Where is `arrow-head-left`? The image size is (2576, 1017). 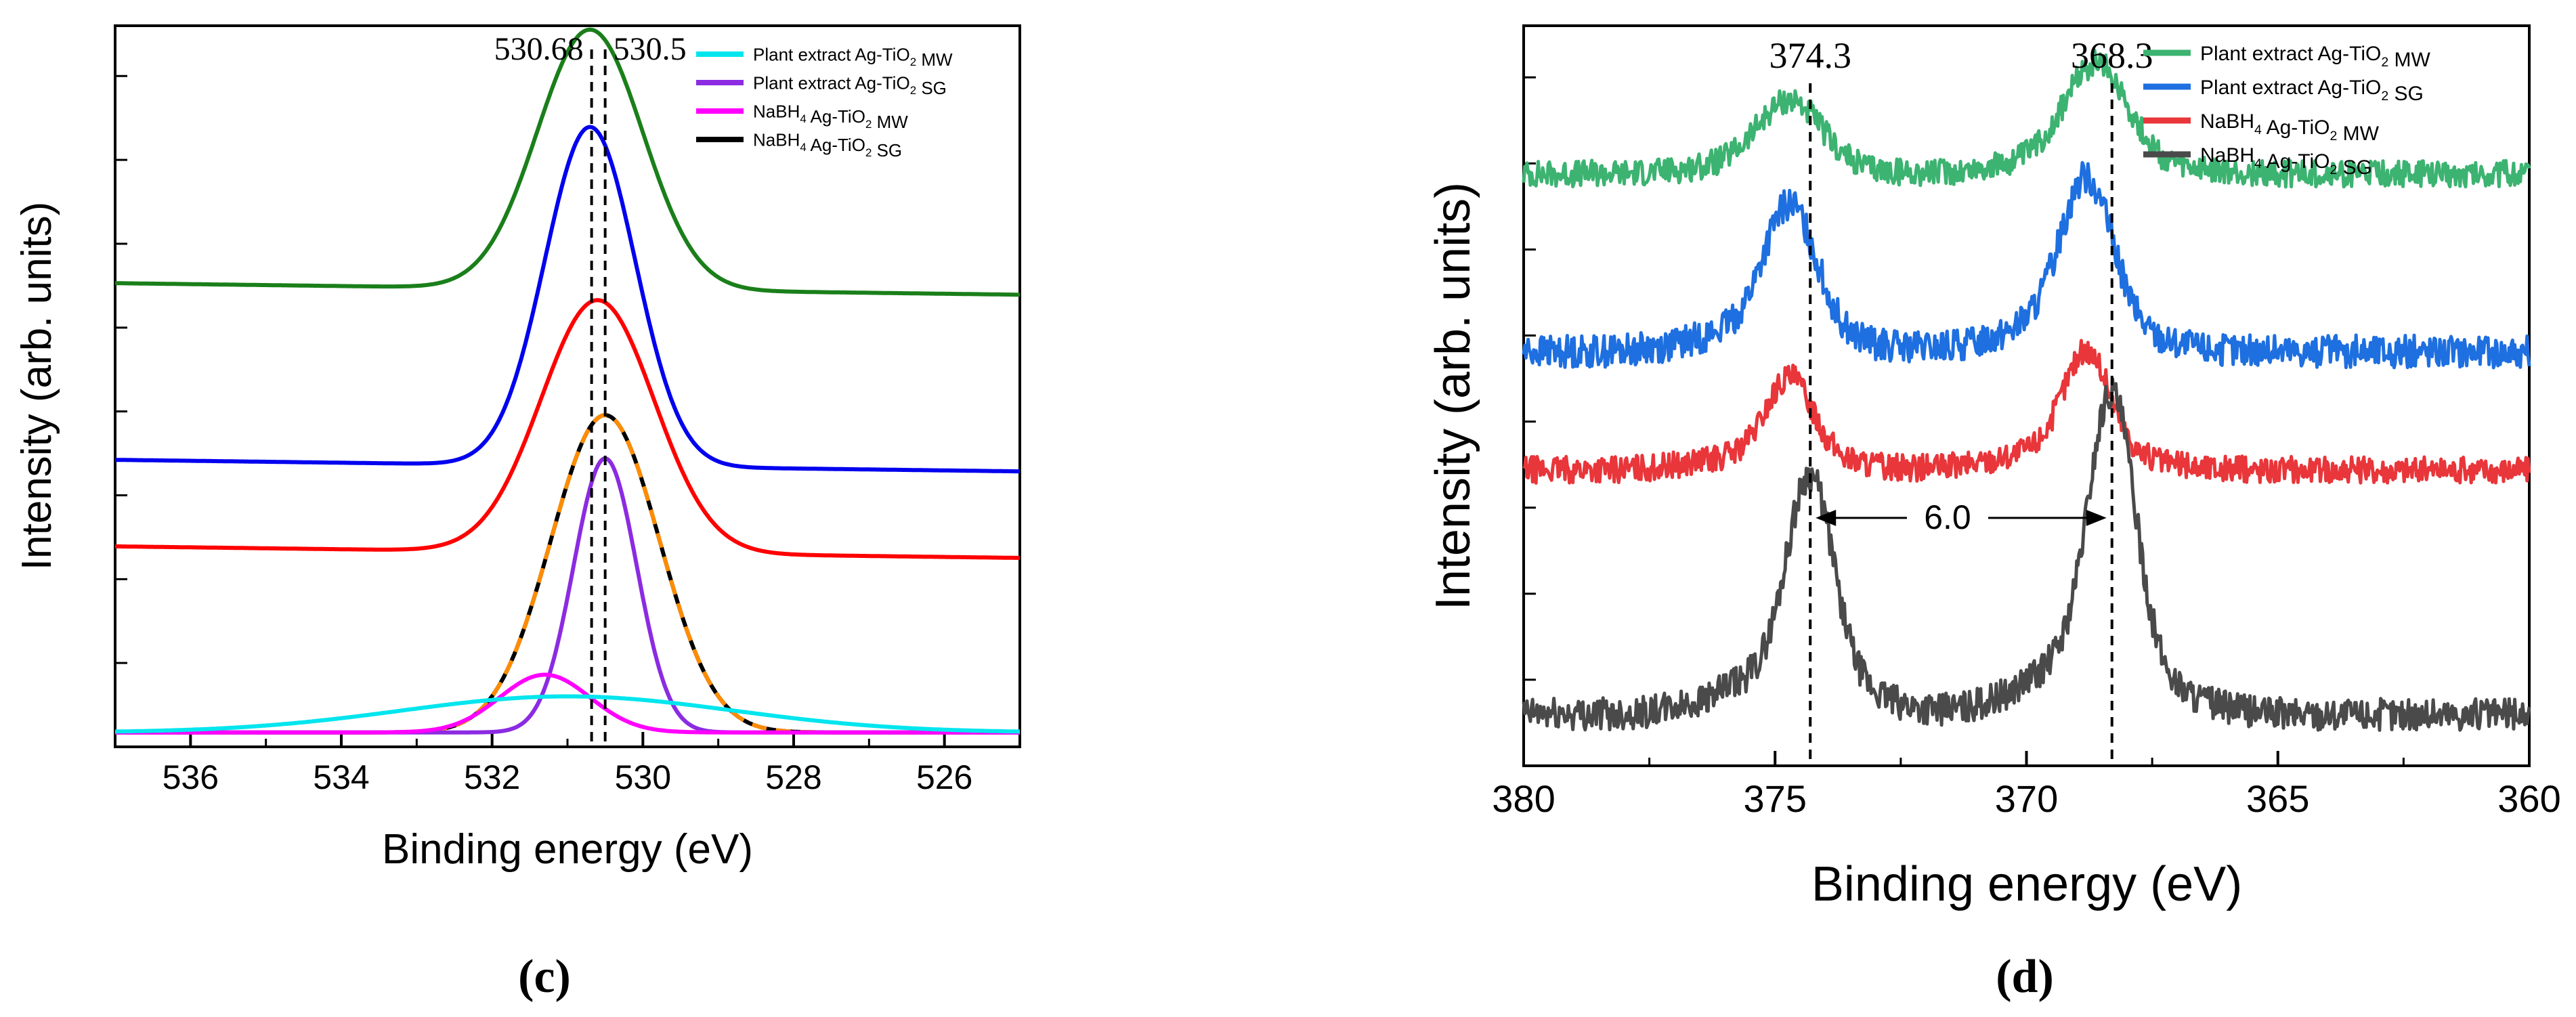
arrow-head-left is located at coordinates (1826, 517).